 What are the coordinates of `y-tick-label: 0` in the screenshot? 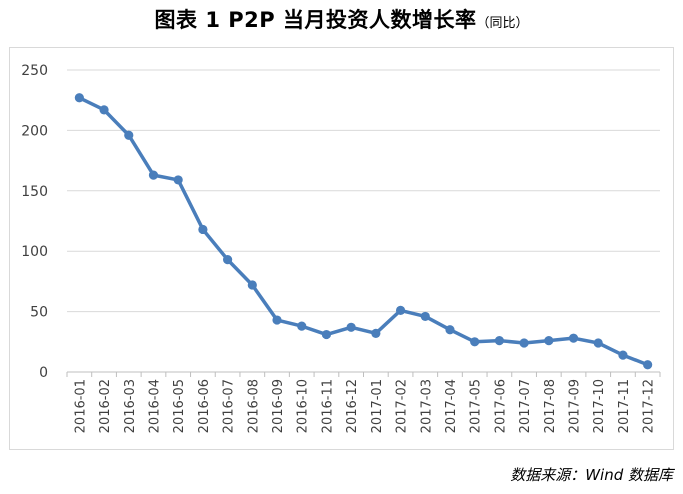 It's located at (43, 373).